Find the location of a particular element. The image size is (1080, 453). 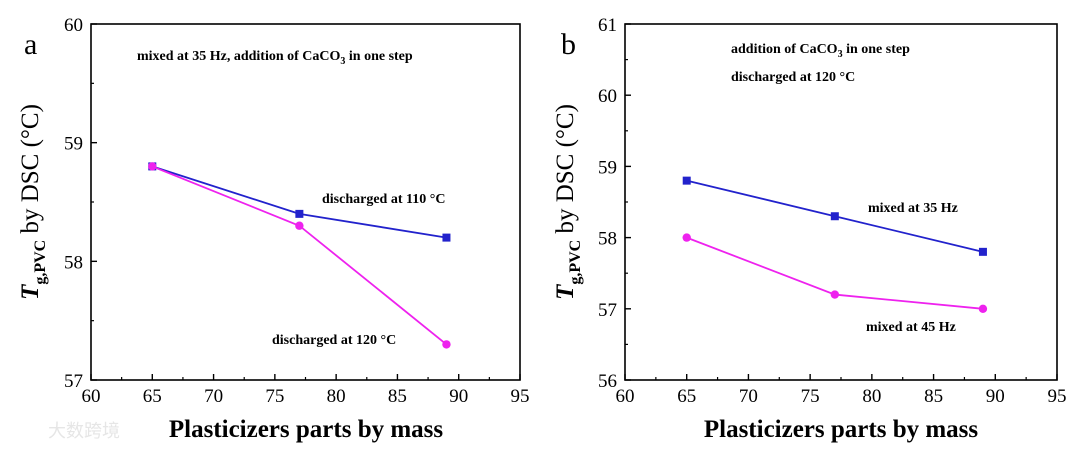

panel-a-ytick-label: 57 is located at coordinates (73, 381).